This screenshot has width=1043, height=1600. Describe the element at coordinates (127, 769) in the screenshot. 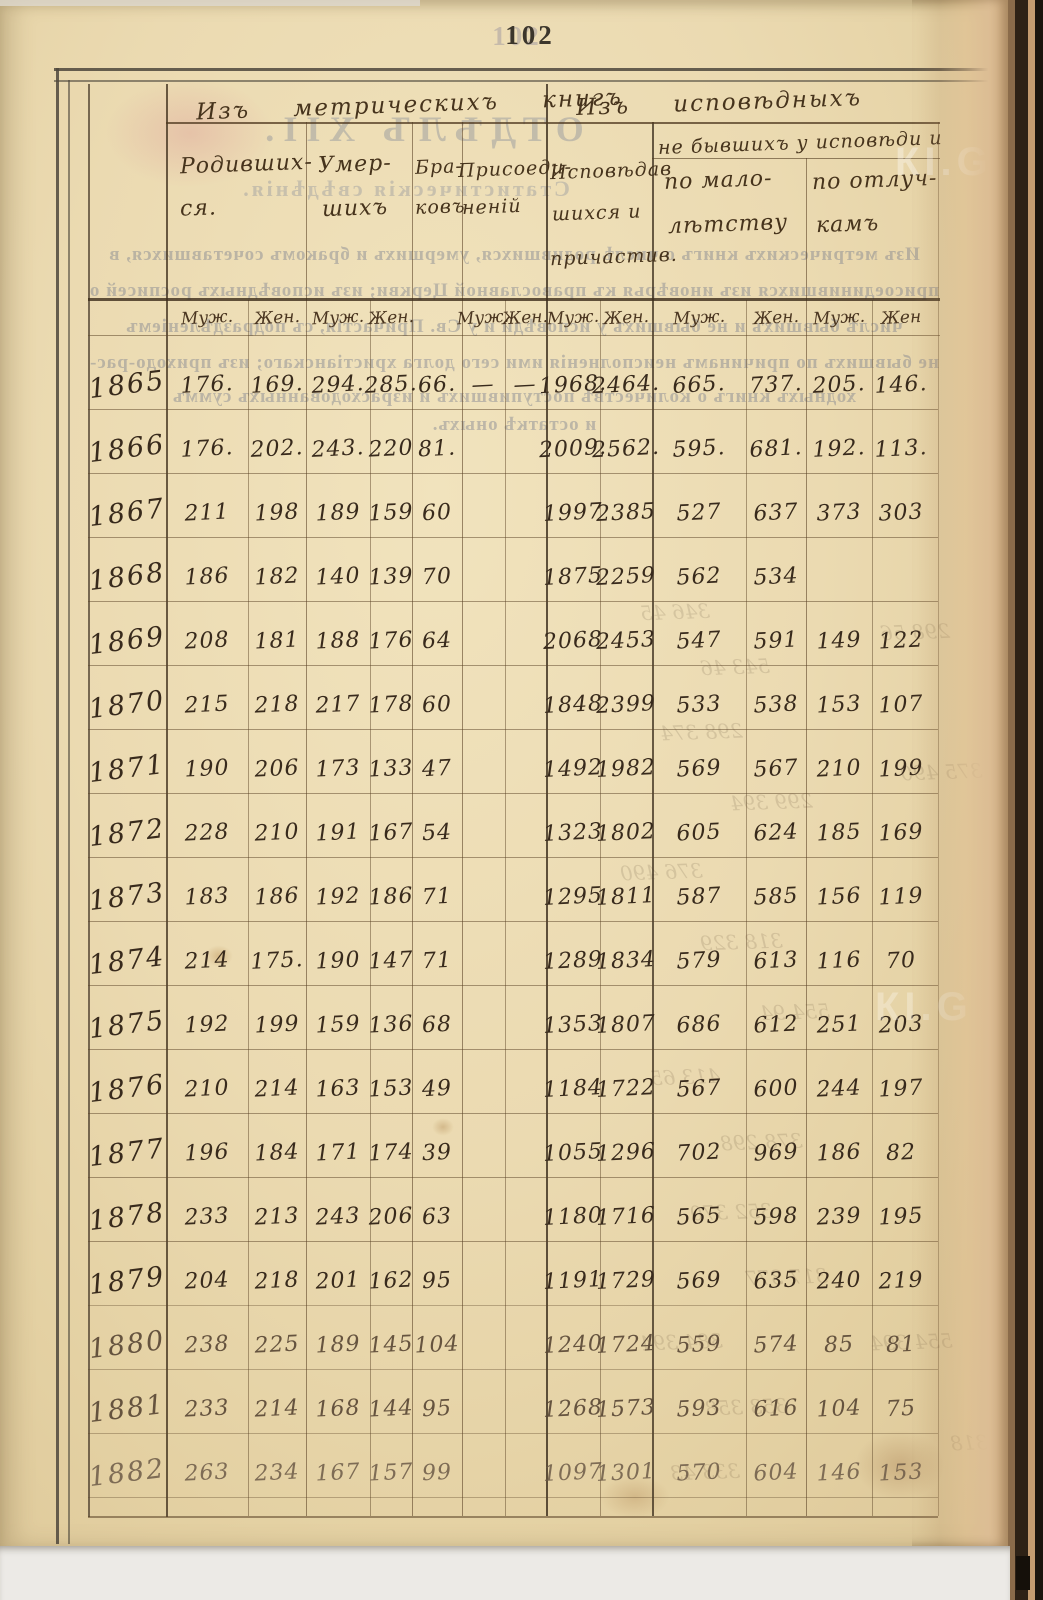

I see `row-year: 1871` at that location.